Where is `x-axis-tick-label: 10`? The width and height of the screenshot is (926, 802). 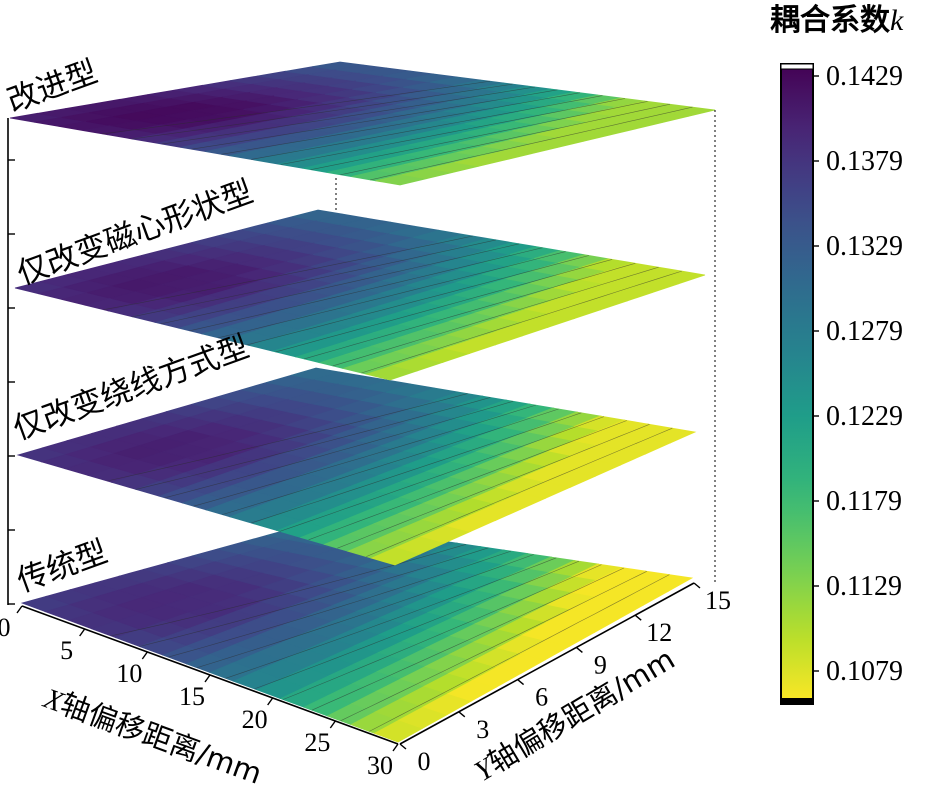 x-axis-tick-label: 10 is located at coordinates (129, 673).